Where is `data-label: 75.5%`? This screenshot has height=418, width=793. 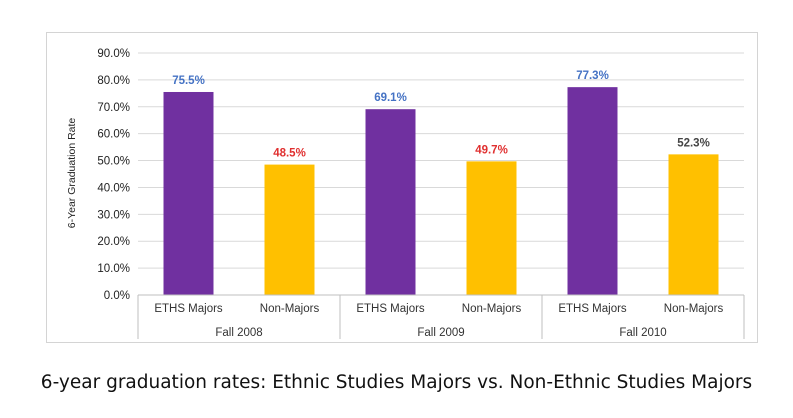
data-label: 75.5% is located at coordinates (188, 81).